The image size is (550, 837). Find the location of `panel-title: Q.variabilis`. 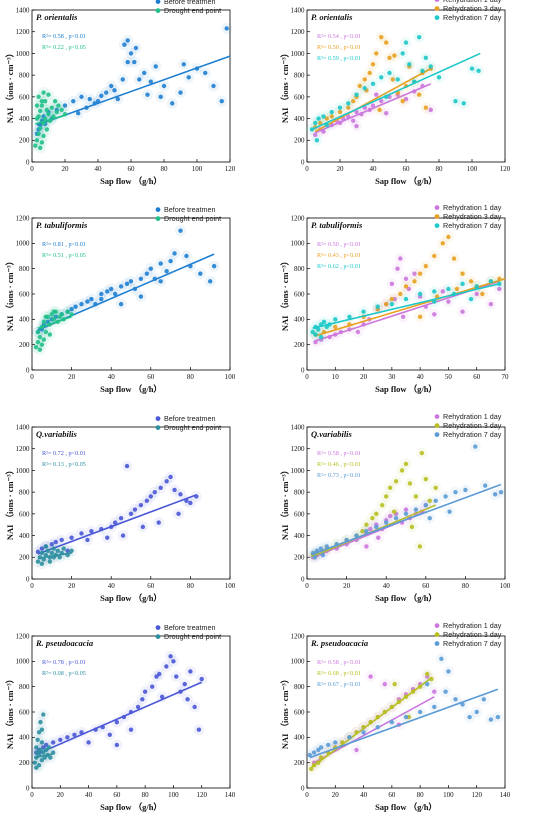

panel-title: Q.variabilis is located at coordinates (57, 434).